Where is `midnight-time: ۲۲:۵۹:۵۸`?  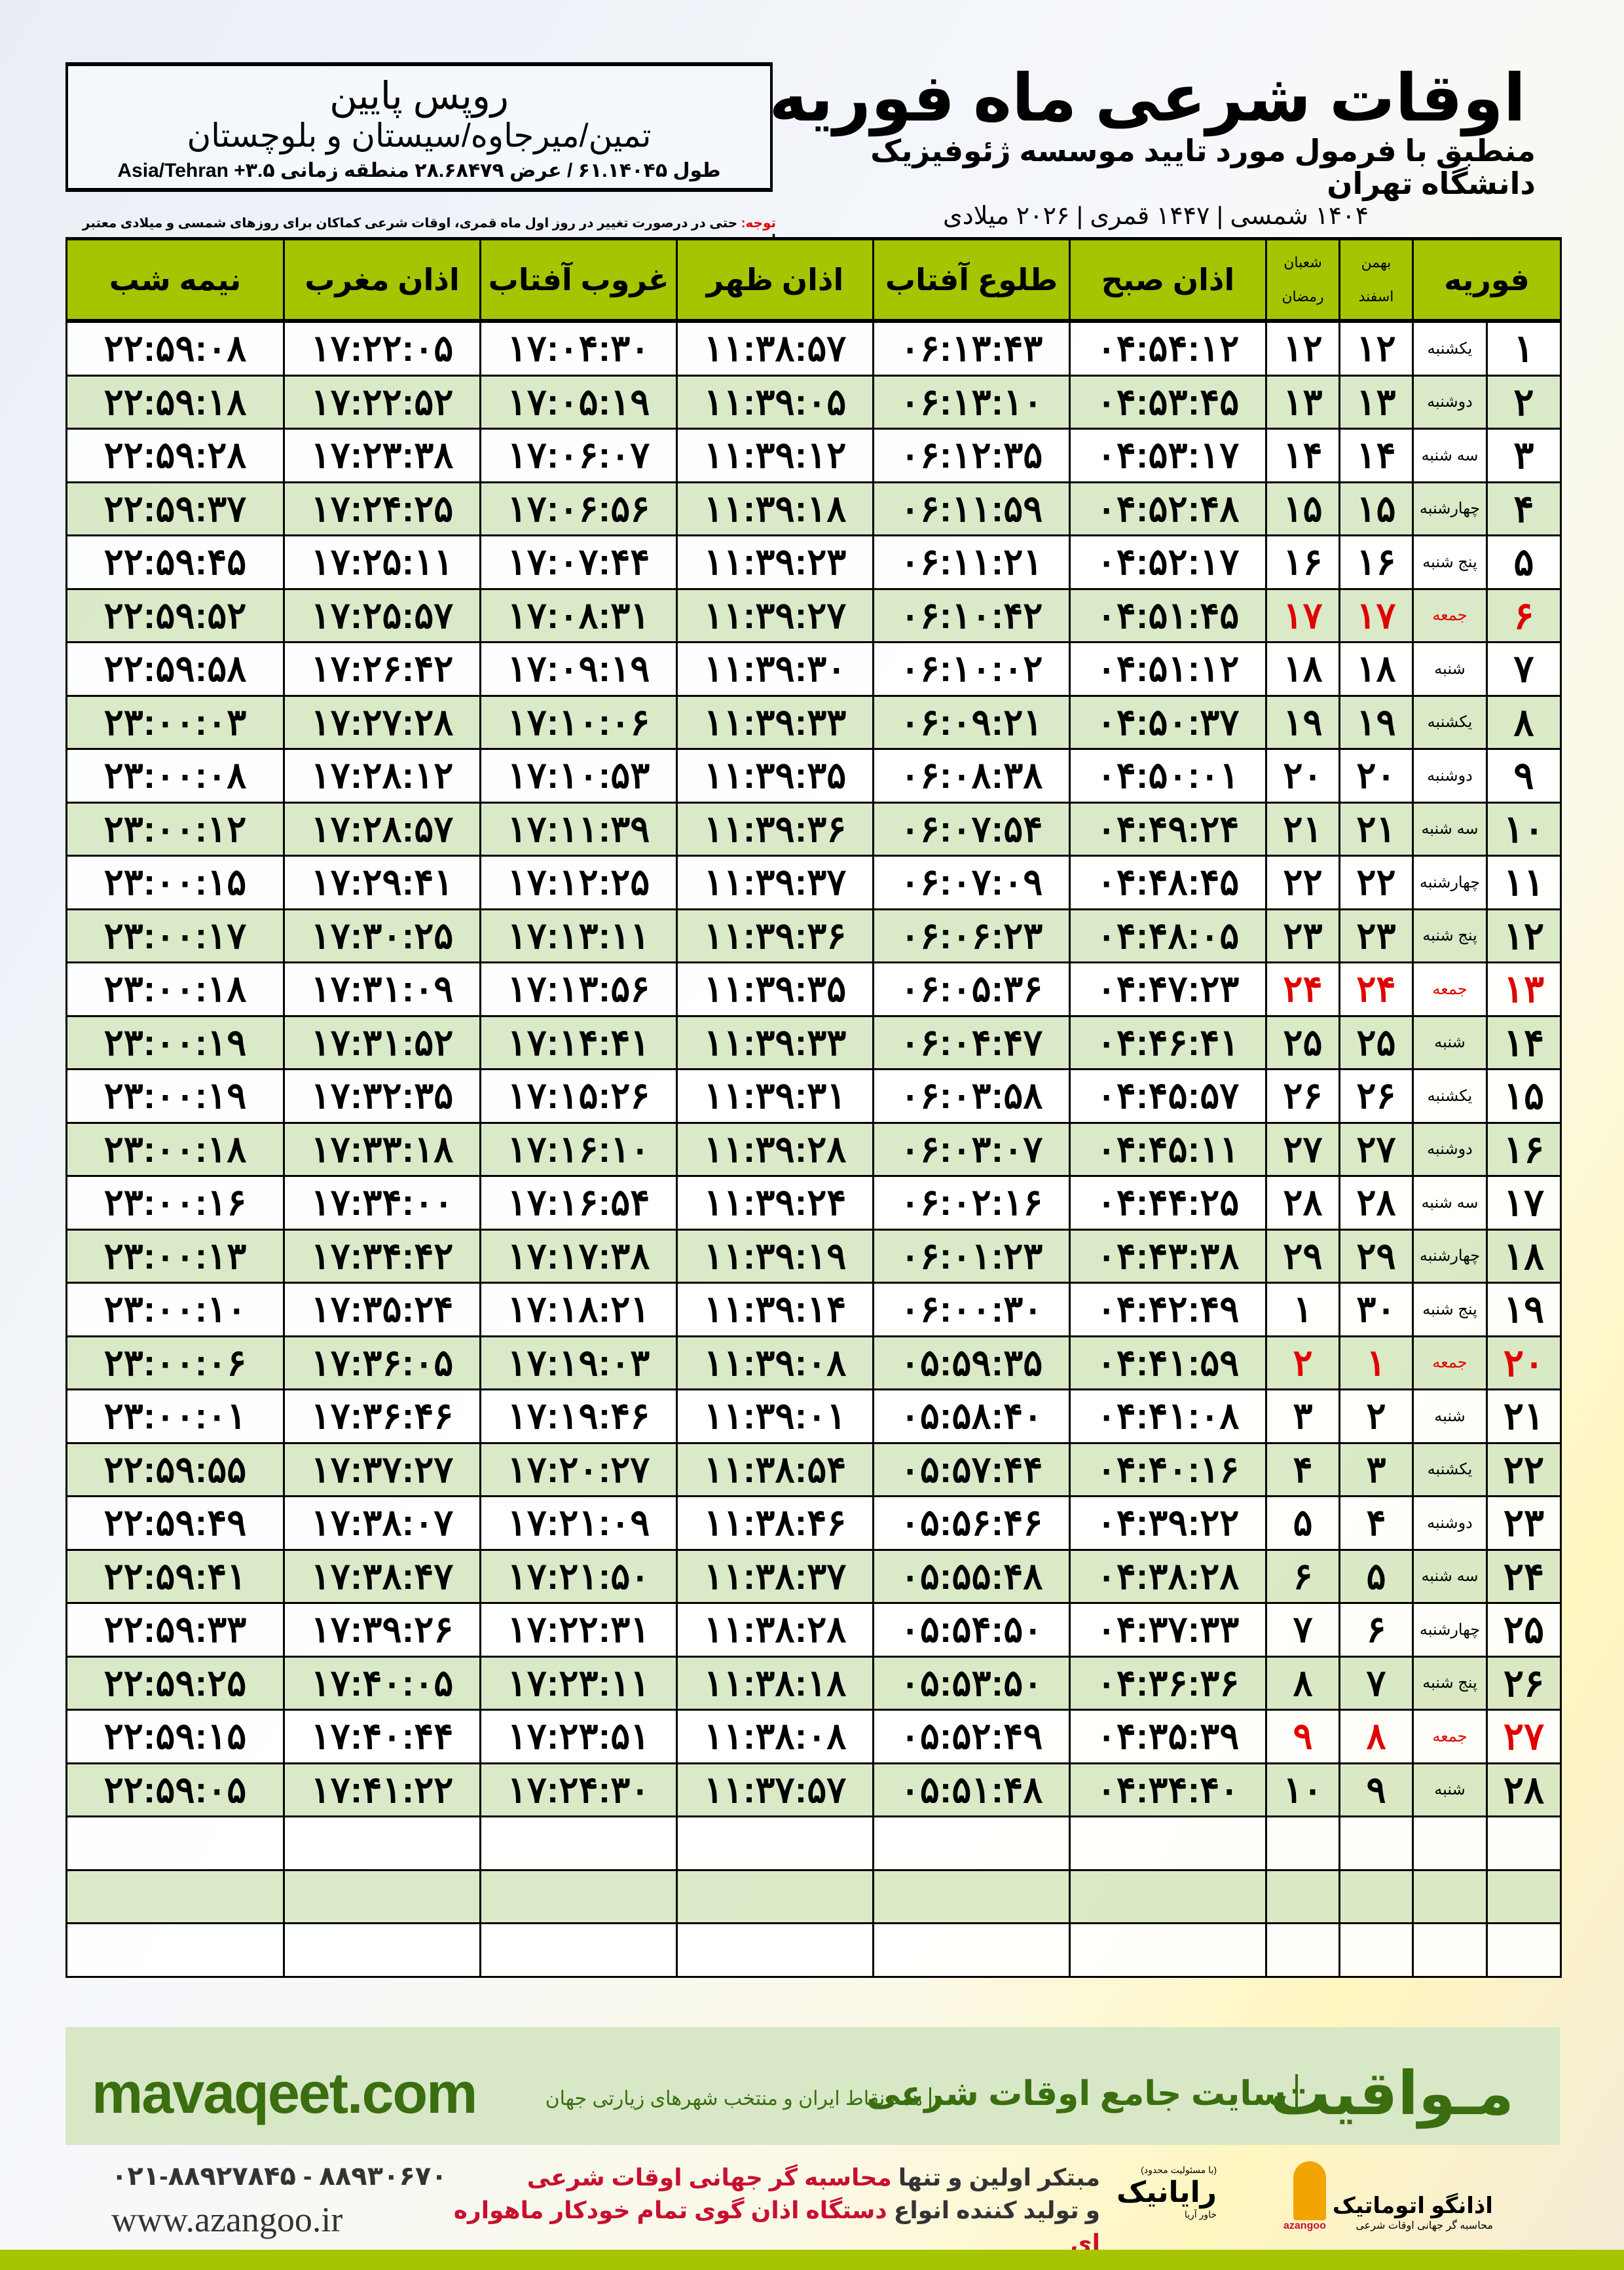
midnight-time: ۲۲:۵۹:۵۸ is located at coordinates (175, 669).